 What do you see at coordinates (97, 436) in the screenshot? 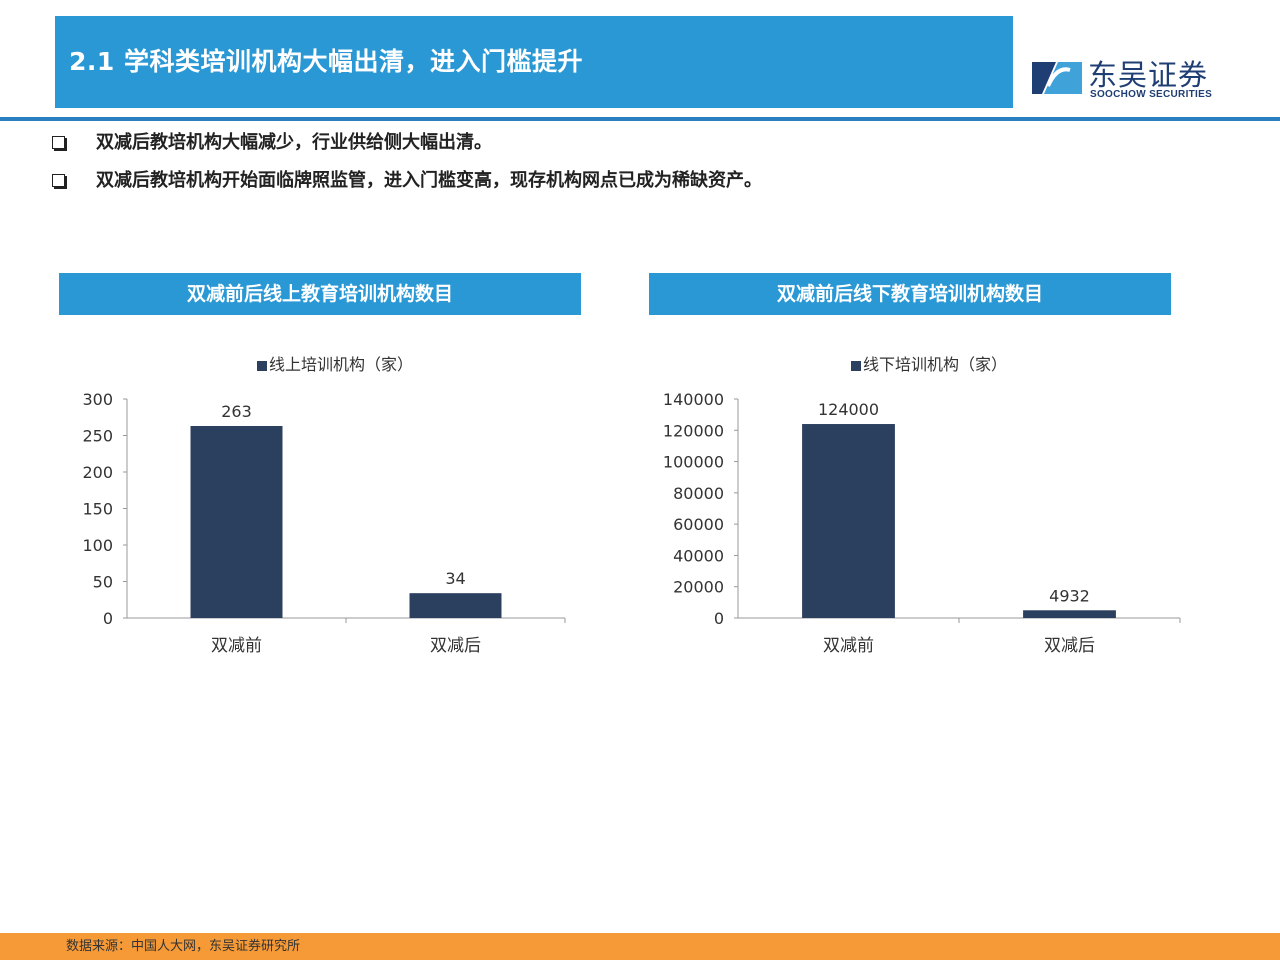
I see `y-tick-label: 250` at bounding box center [97, 436].